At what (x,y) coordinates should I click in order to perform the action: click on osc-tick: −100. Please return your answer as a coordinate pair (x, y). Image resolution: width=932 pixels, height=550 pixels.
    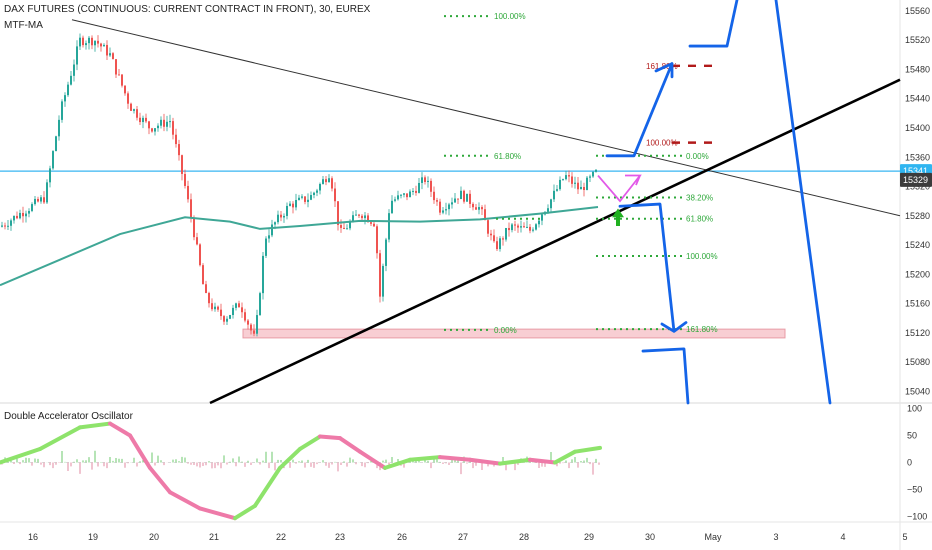
    Looking at the image, I should click on (917, 517).